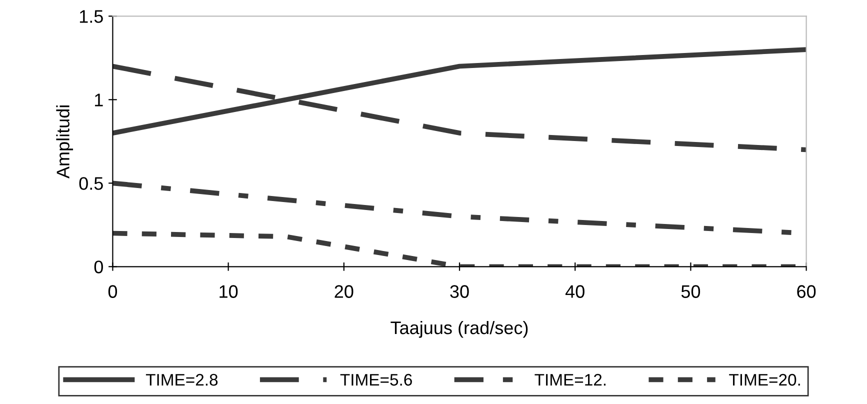  What do you see at coordinates (570, 380) in the screenshot?
I see `legend-label: TIME=12.` at bounding box center [570, 380].